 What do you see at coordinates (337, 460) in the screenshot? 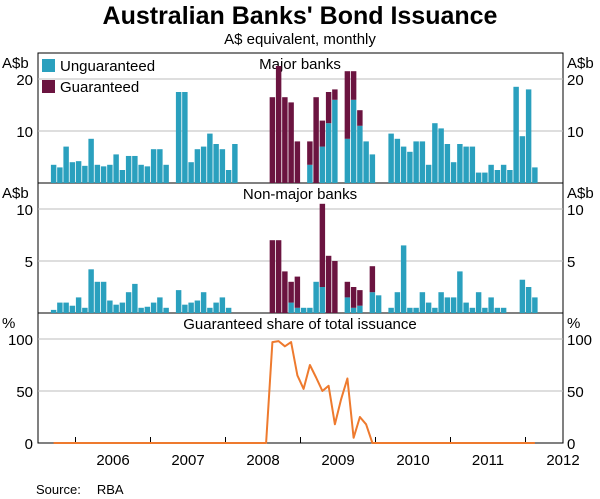
I see `x-tick-label: 2009` at bounding box center [337, 460].